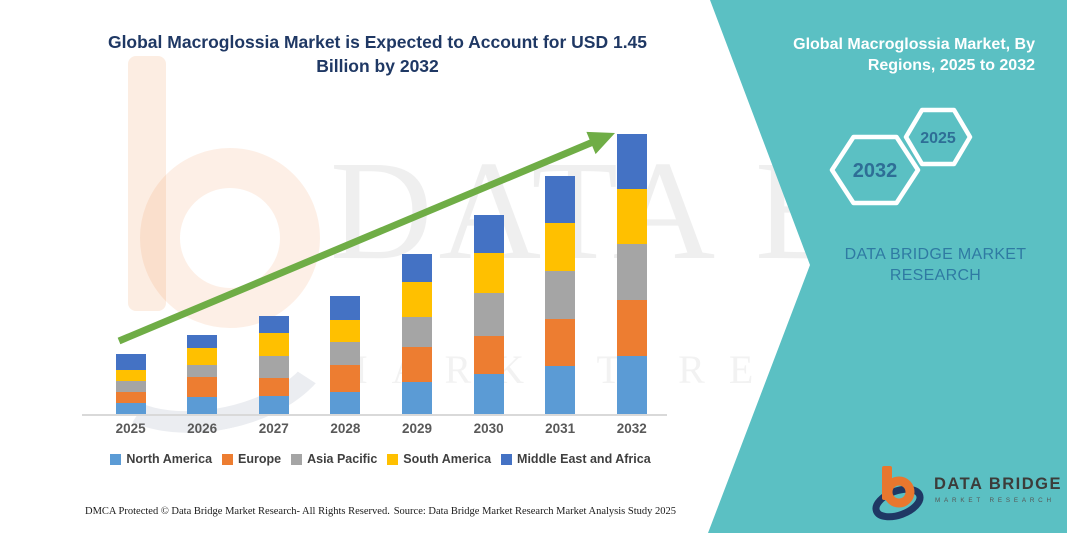 This screenshot has height=533, width=1067. I want to click on bar-2025-south-america, so click(130, 375).